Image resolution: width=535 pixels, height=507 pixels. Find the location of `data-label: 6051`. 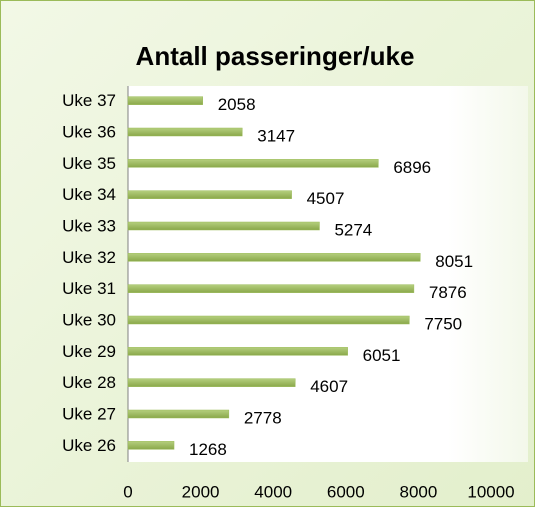

data-label: 6051 is located at coordinates (382, 355).